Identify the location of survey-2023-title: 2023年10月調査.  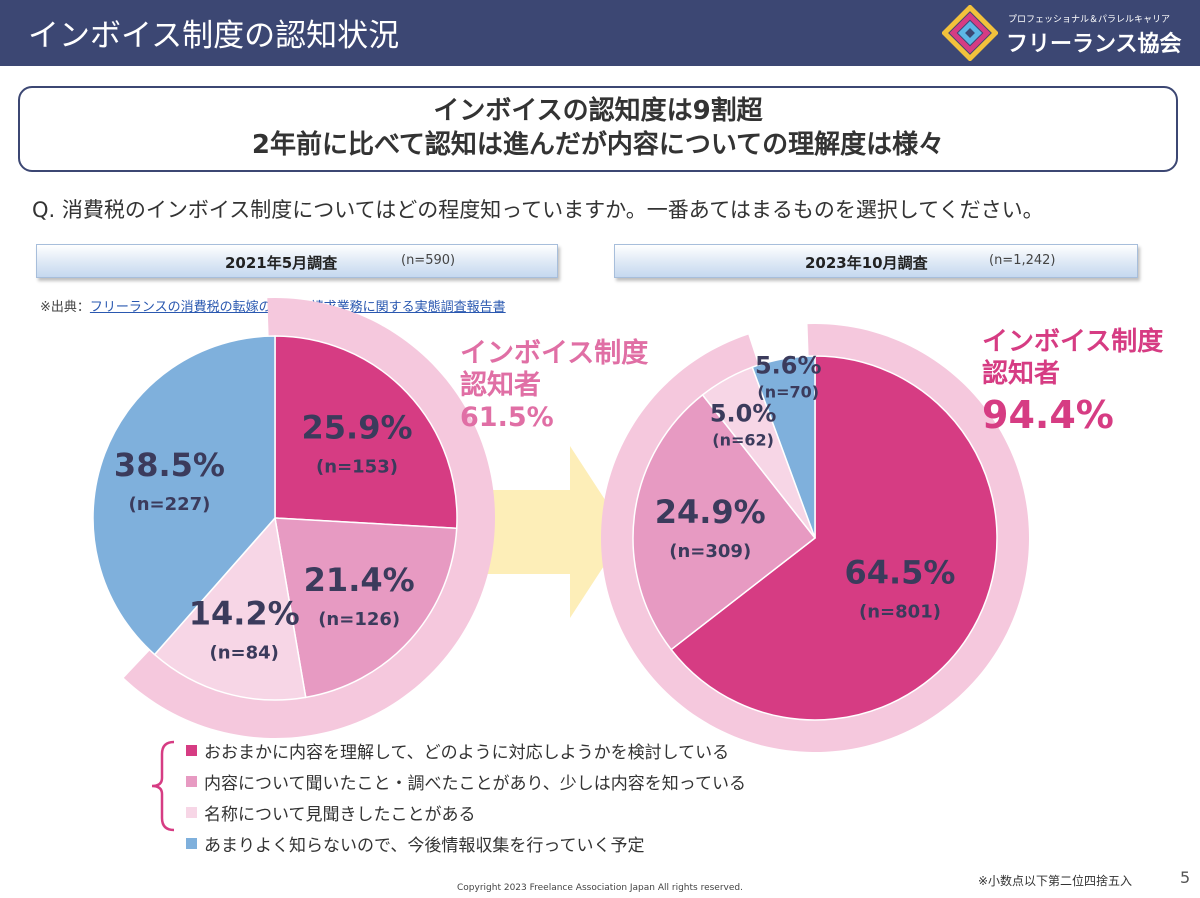
(866, 263).